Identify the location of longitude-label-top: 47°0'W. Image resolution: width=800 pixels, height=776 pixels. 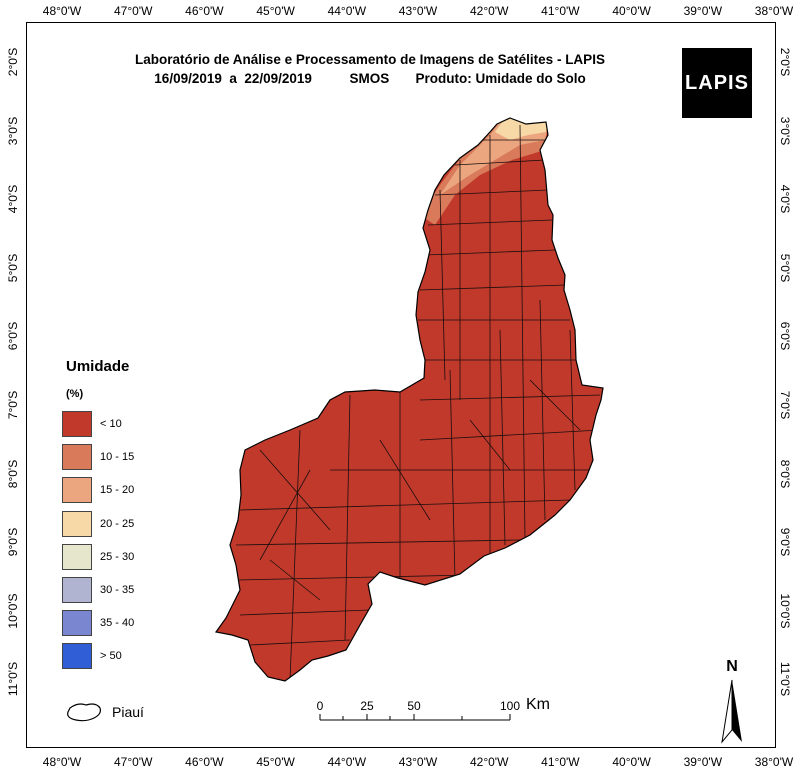
(133, 11).